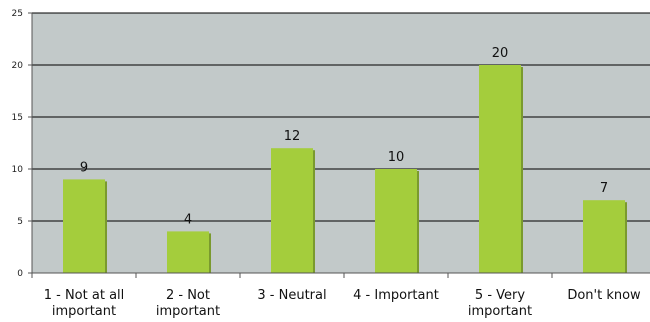 This screenshot has width=650, height=322. Describe the element at coordinates (18, 170) in the screenshot. I see `y-tick-label: 10` at that location.